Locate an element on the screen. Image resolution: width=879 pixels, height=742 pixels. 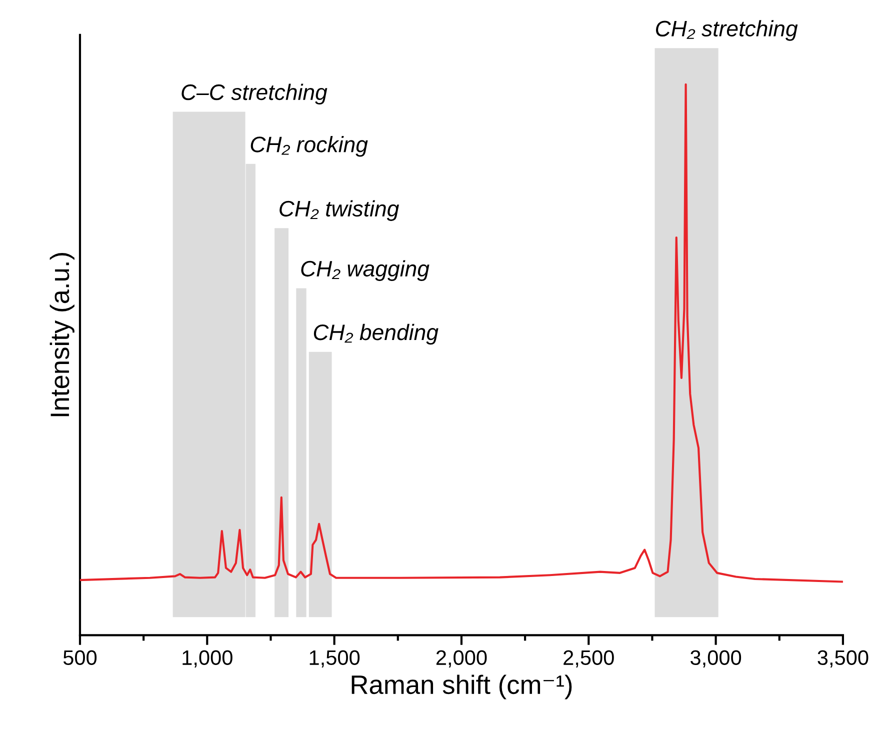
band-label: CH₂ bending is located at coordinates (376, 334).